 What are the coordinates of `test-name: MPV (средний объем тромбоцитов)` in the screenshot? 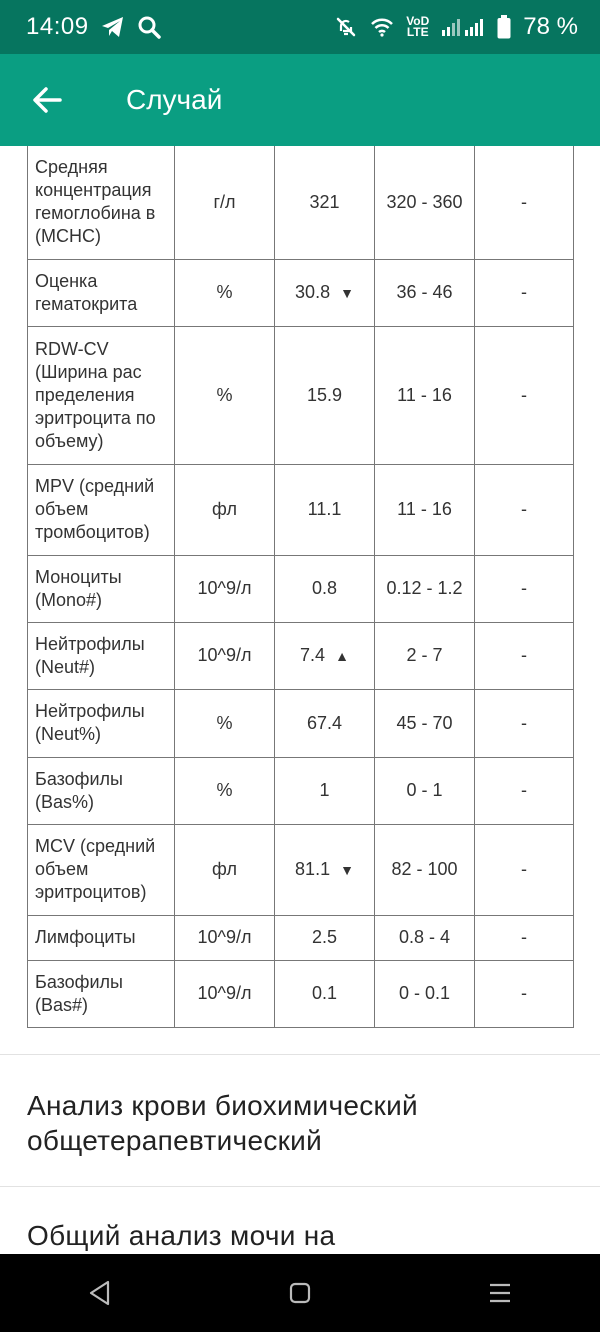 It's located at (101, 509).